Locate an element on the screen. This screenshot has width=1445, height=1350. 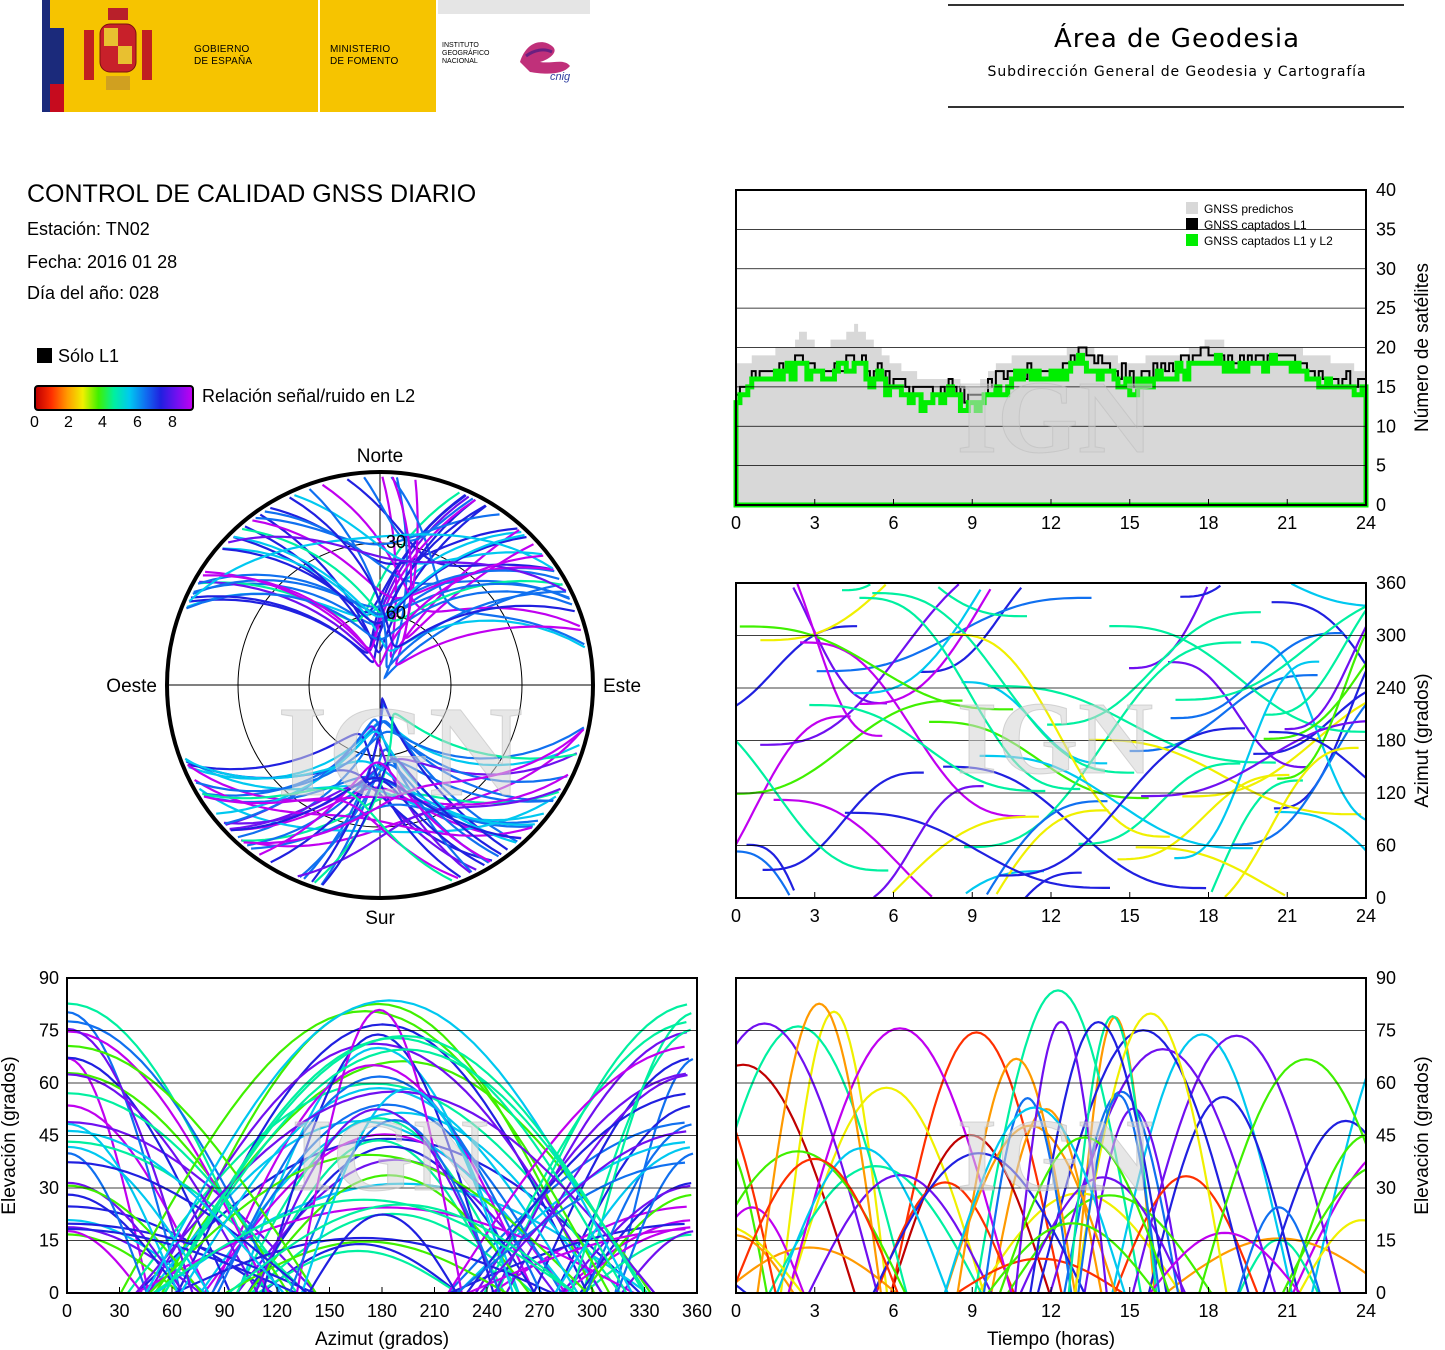
legend-label: GNSS predichos is located at coordinates (1248, 209).